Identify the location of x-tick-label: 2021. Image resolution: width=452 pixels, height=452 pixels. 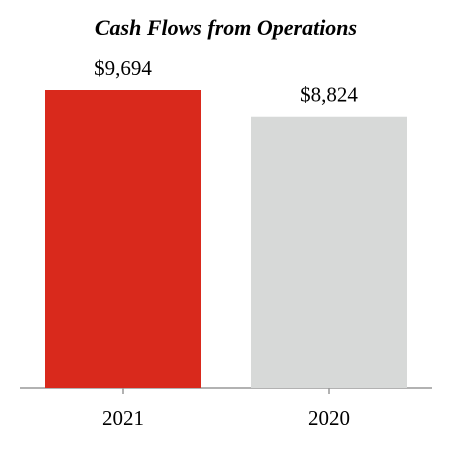
(123, 418).